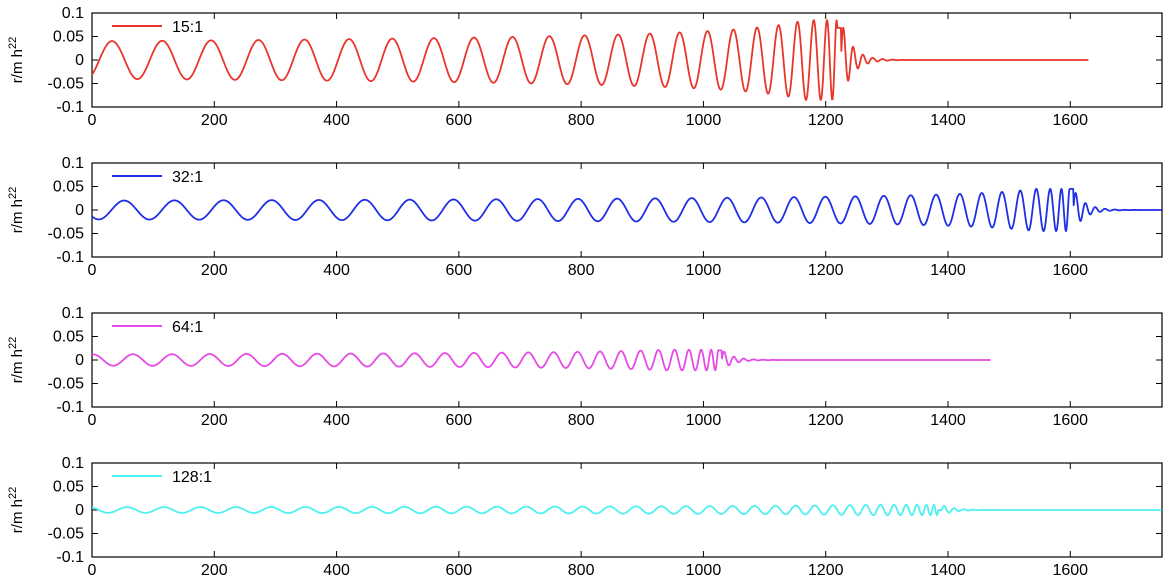 Image resolution: width=1174 pixels, height=587 pixels. What do you see at coordinates (192, 477) in the screenshot?
I see `legend-label: 128:1` at bounding box center [192, 477].